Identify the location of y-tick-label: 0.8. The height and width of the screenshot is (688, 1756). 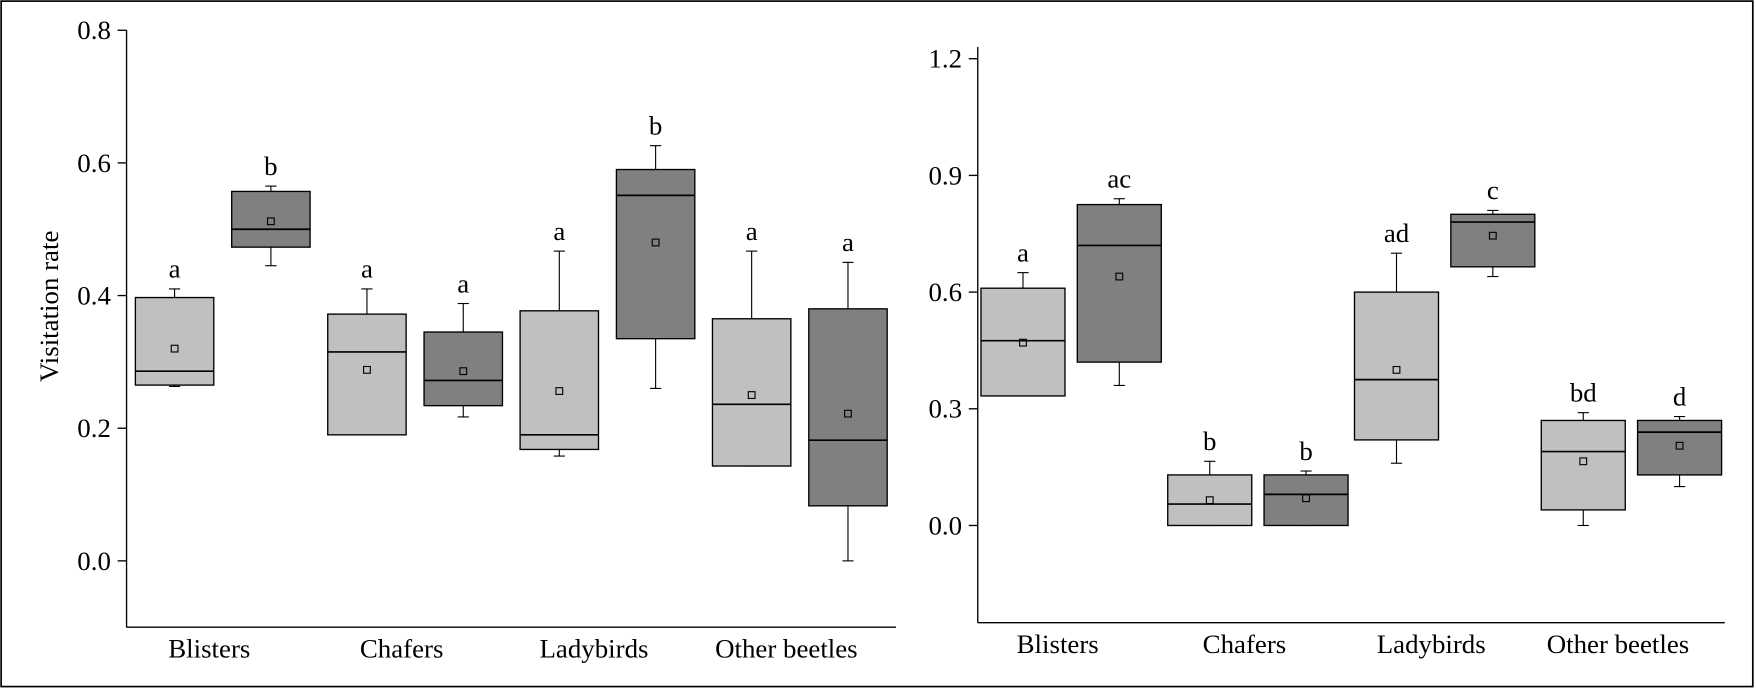
(94, 30).